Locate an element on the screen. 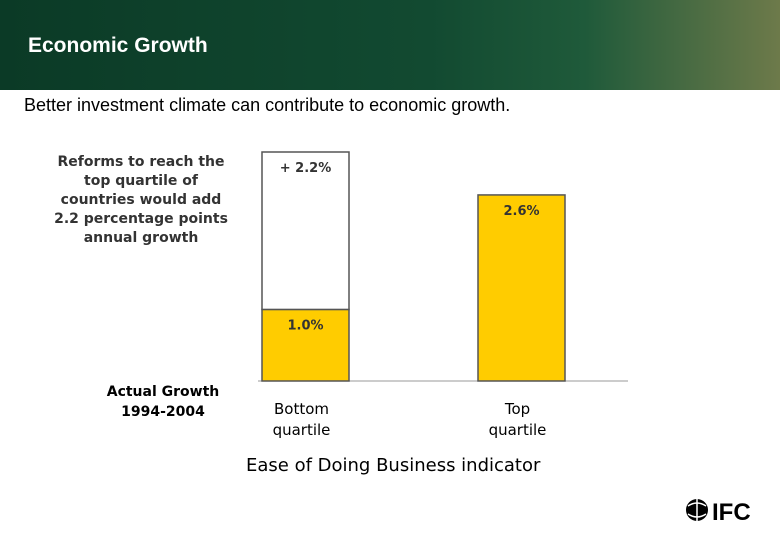  ifc-globe-icon: IFC is located at coordinates (718, 512).